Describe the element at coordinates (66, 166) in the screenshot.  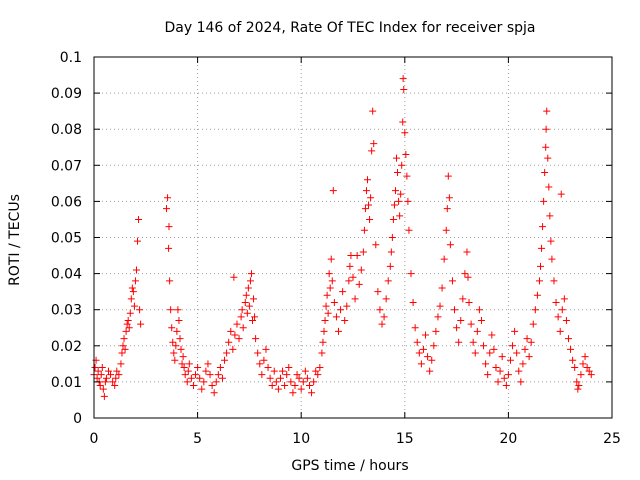
I see `y-tick-label: 0.07` at that location.